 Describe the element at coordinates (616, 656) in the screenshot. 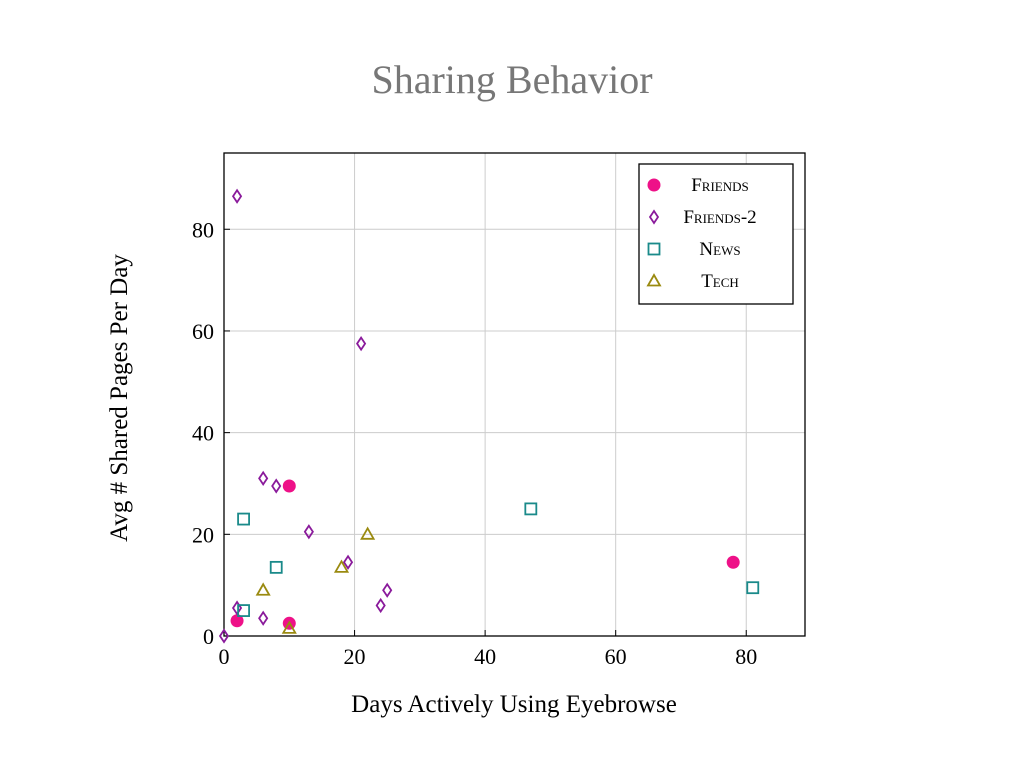

I see `x-tick-label: 60` at that location.